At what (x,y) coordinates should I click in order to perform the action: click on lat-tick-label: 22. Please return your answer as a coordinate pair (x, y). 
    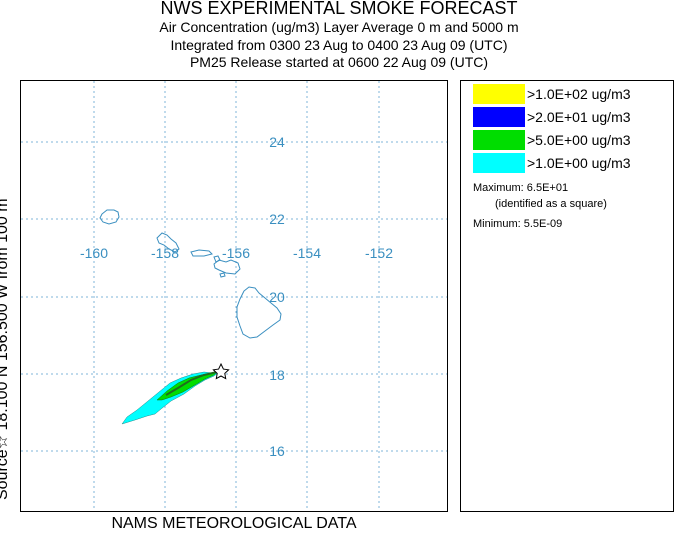
    Looking at the image, I should click on (277, 219).